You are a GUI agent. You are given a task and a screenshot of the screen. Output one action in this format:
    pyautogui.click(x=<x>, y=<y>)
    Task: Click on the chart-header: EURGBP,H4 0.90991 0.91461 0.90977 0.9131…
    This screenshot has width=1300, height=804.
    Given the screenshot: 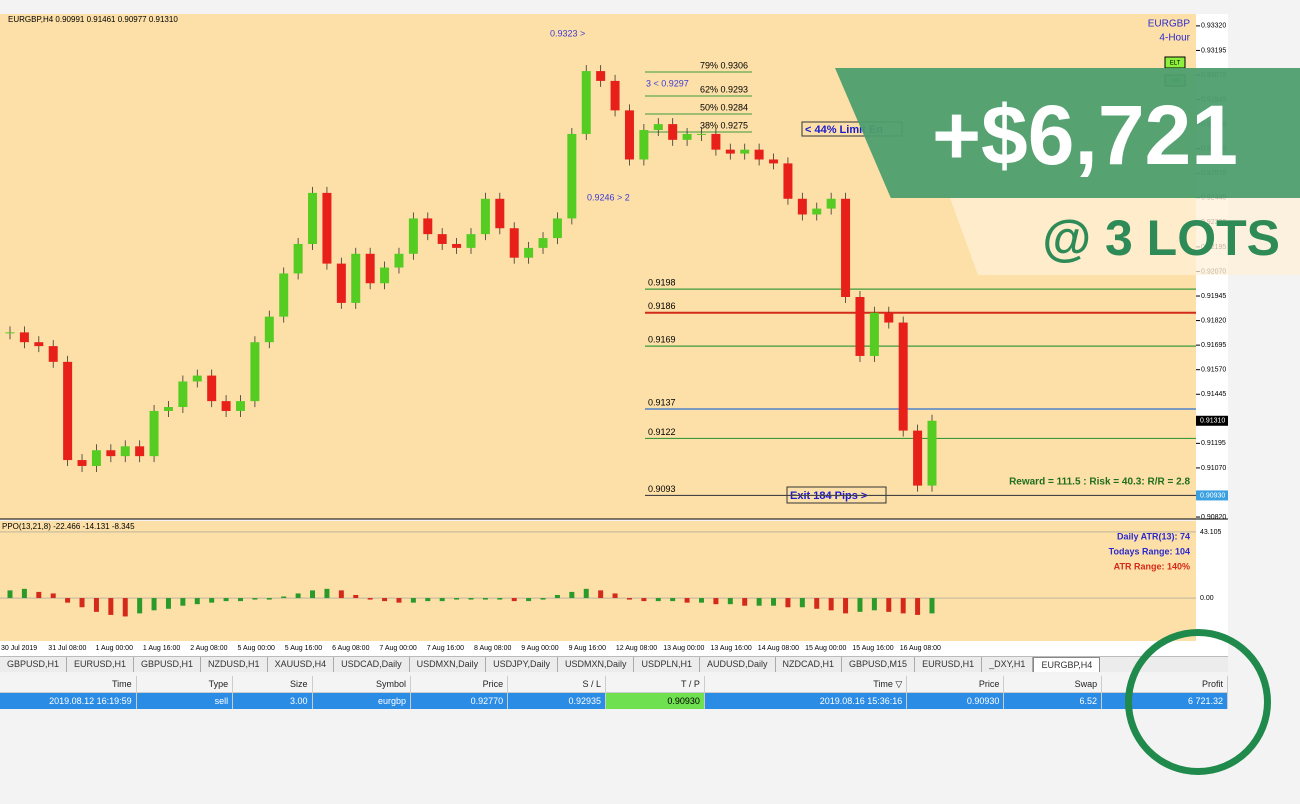 What is the action you would take?
    pyautogui.click(x=93, y=19)
    